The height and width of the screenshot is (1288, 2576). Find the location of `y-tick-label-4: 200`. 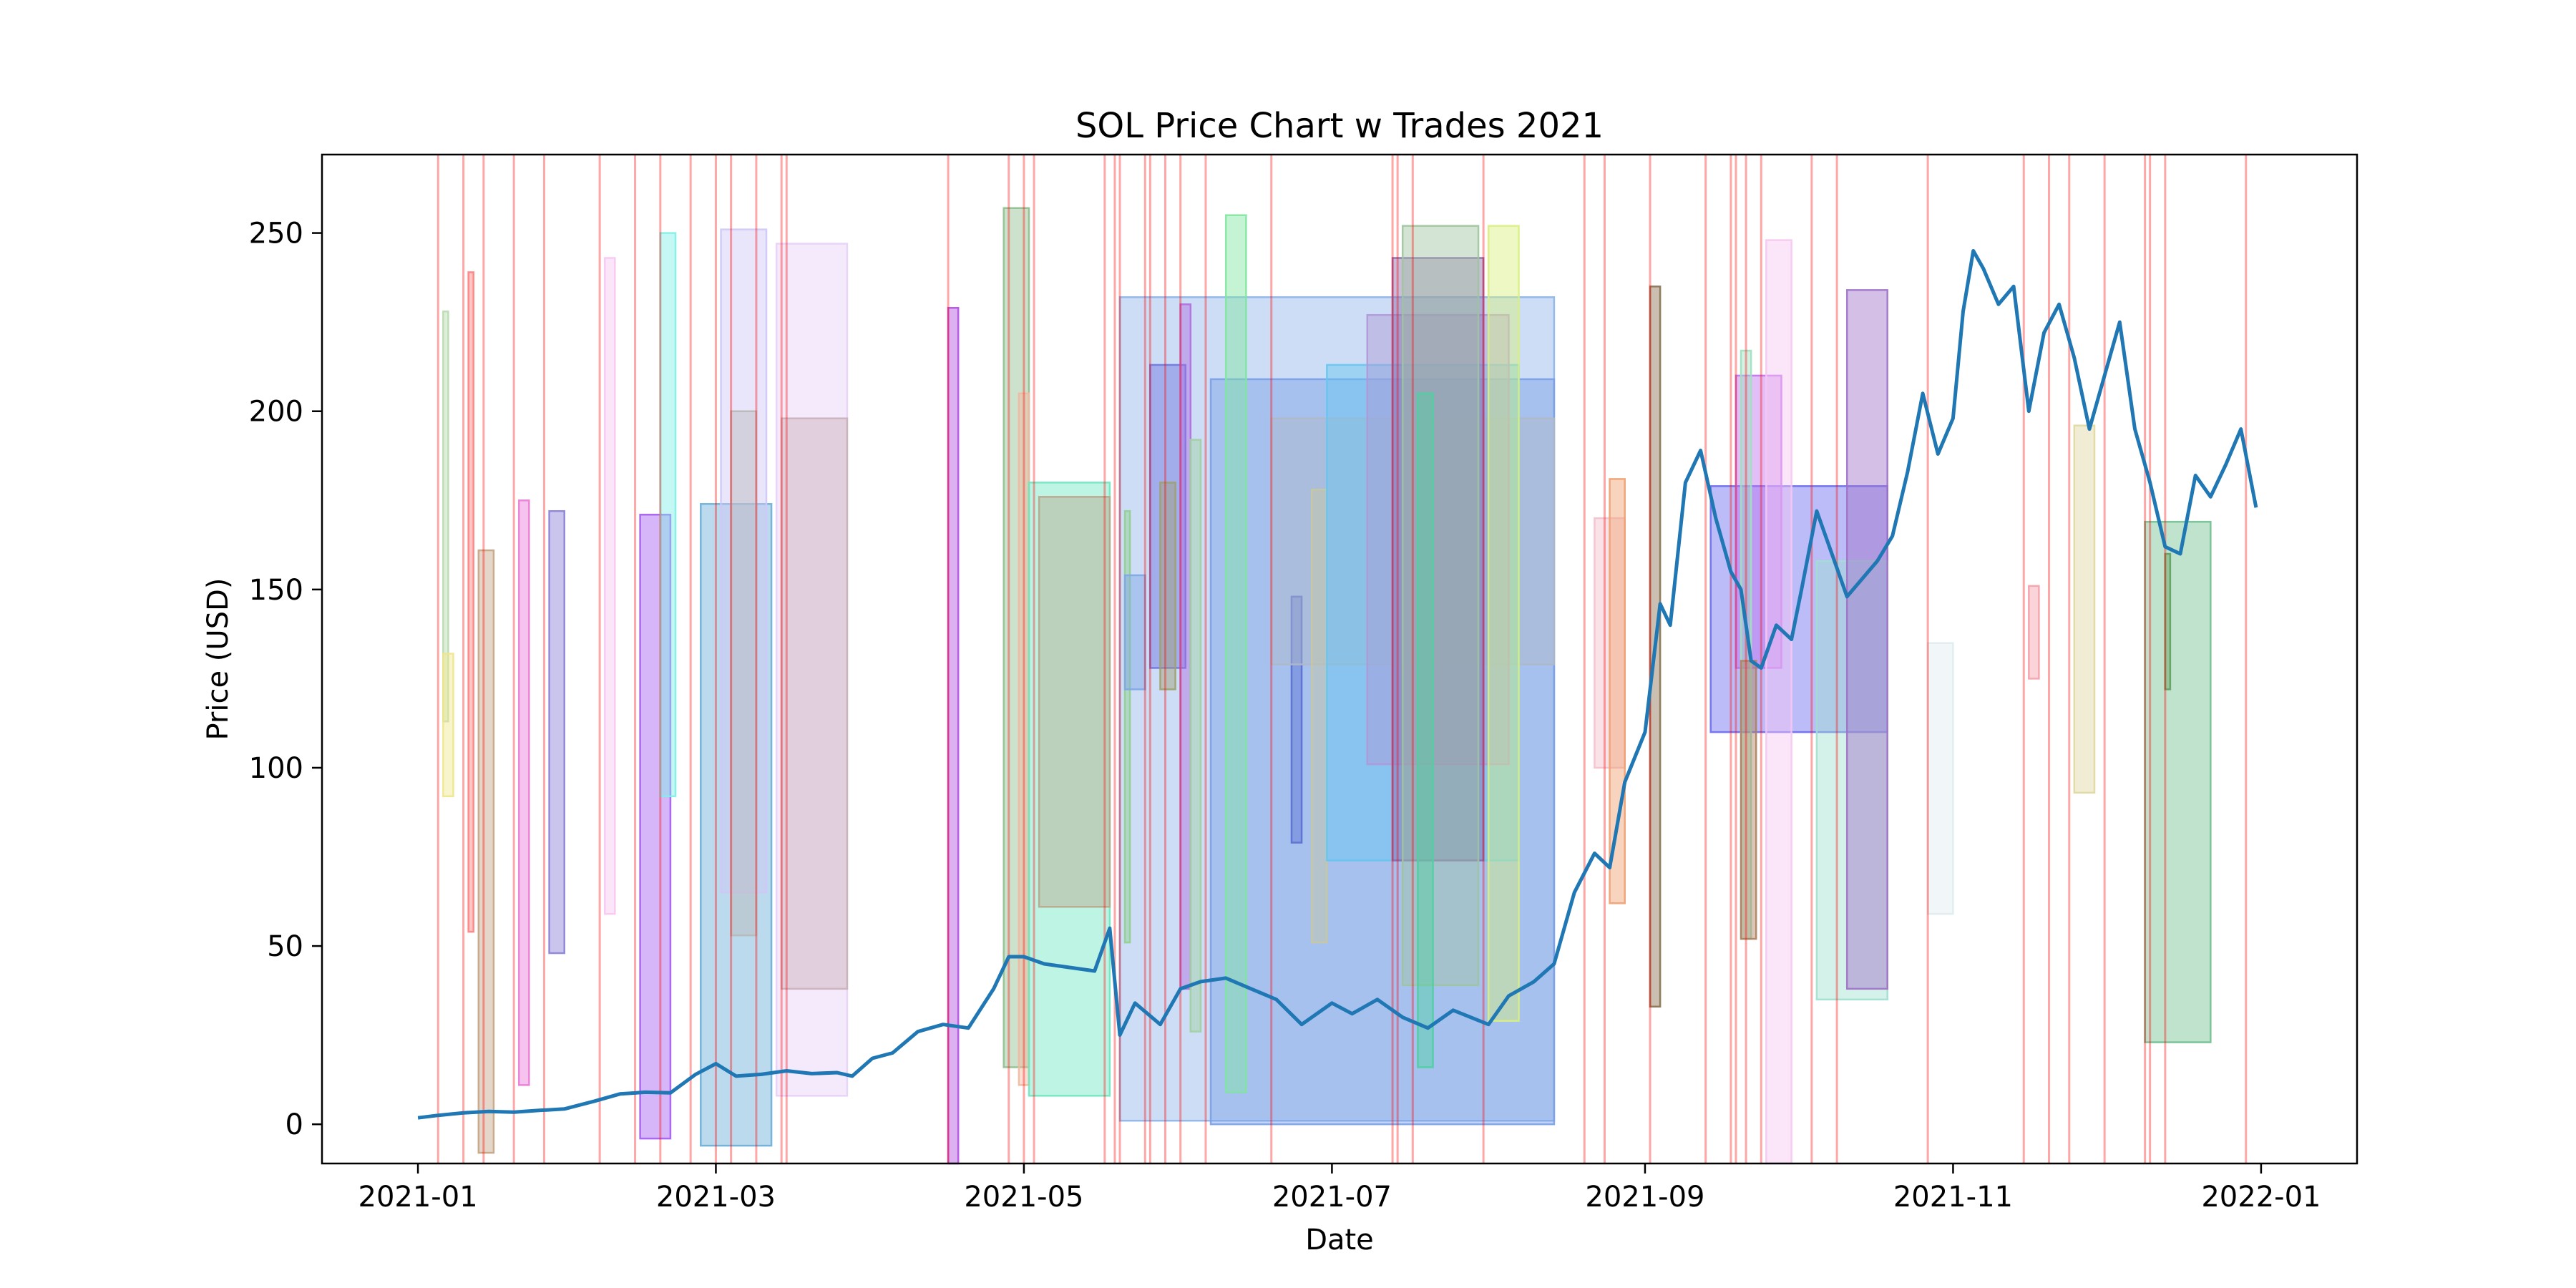

y-tick-label-4: 200 is located at coordinates (276, 412).